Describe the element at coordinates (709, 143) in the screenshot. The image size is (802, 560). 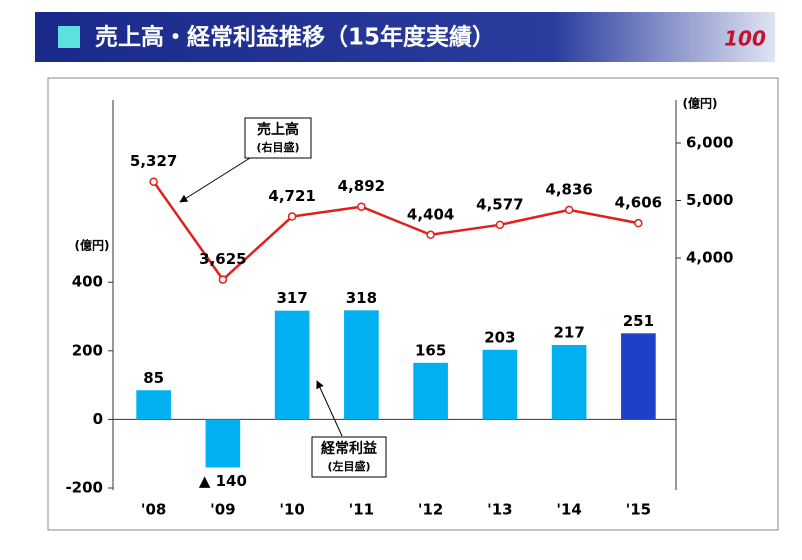
I see `y2-tick-label: 6,000` at that location.